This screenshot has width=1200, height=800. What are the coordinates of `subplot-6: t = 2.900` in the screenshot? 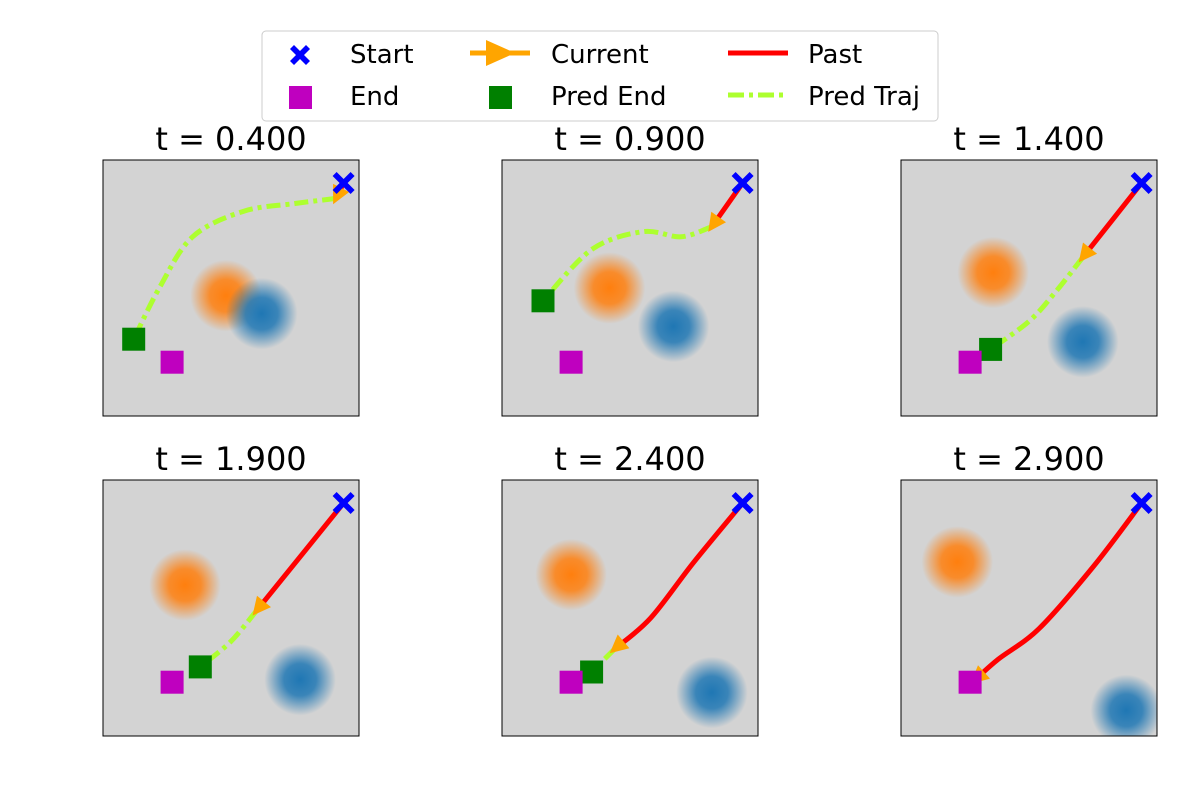 It's located at (1029, 588).